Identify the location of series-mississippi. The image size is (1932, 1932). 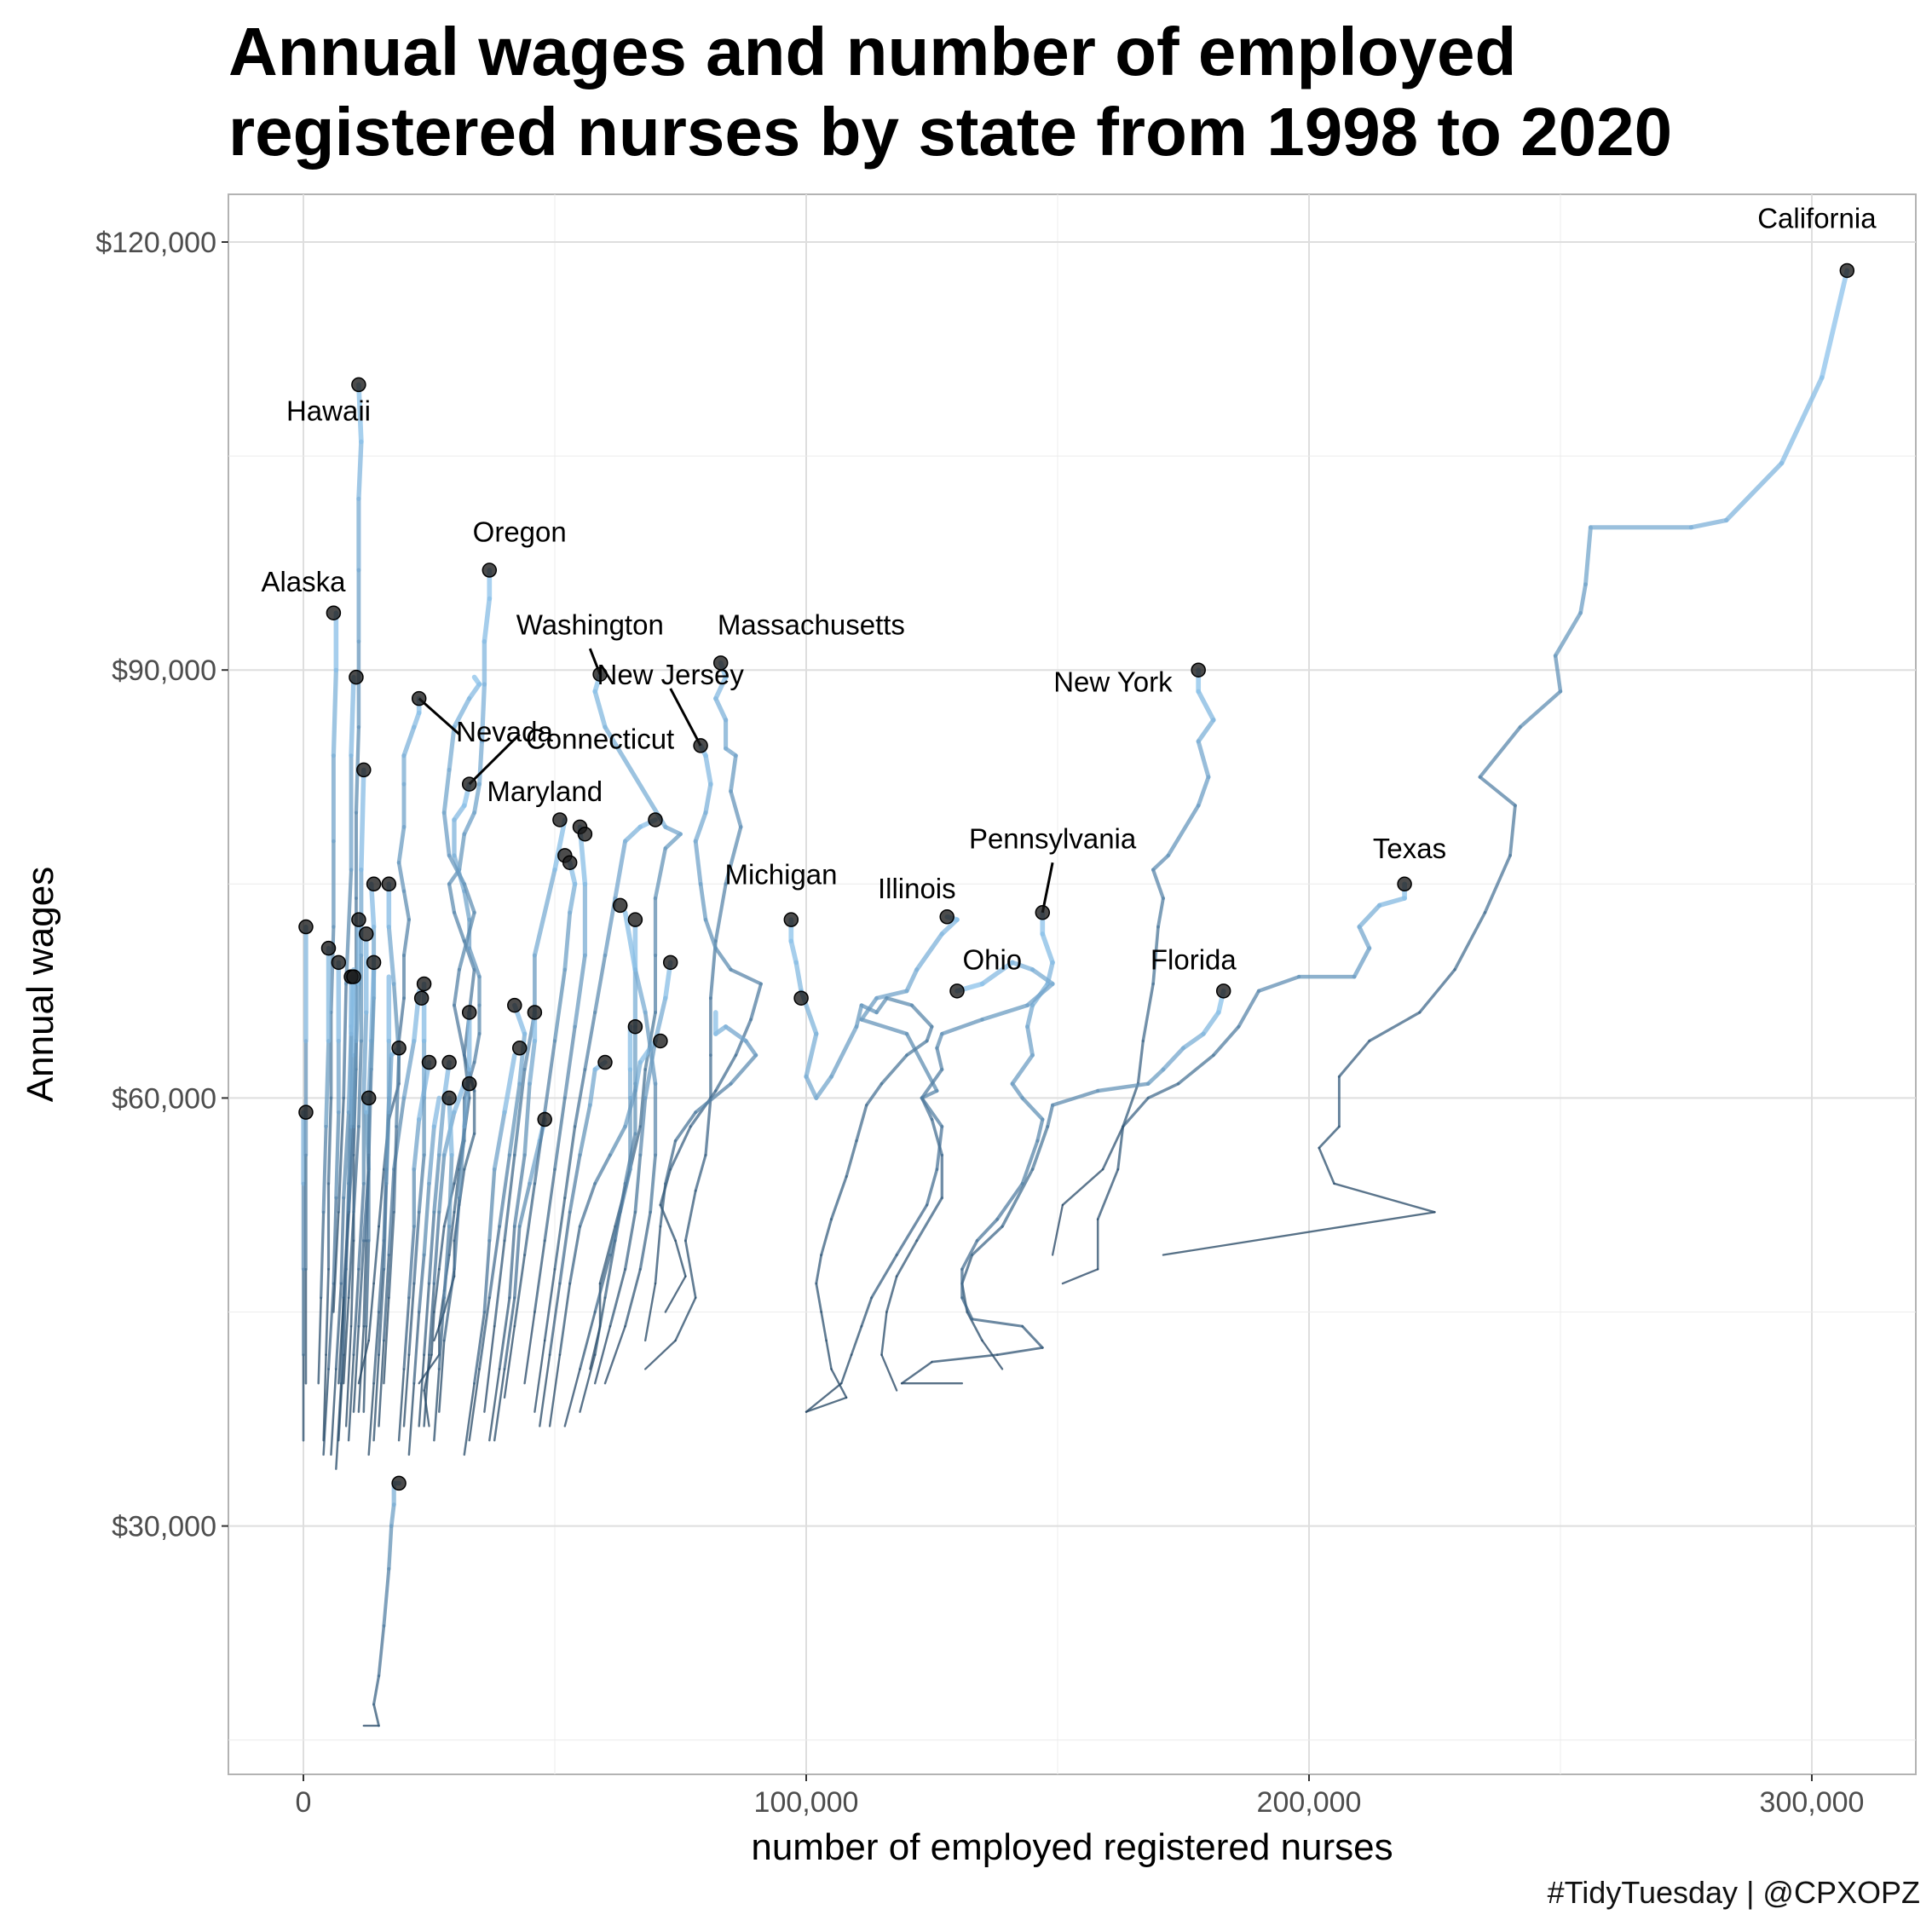
(424, 1275).